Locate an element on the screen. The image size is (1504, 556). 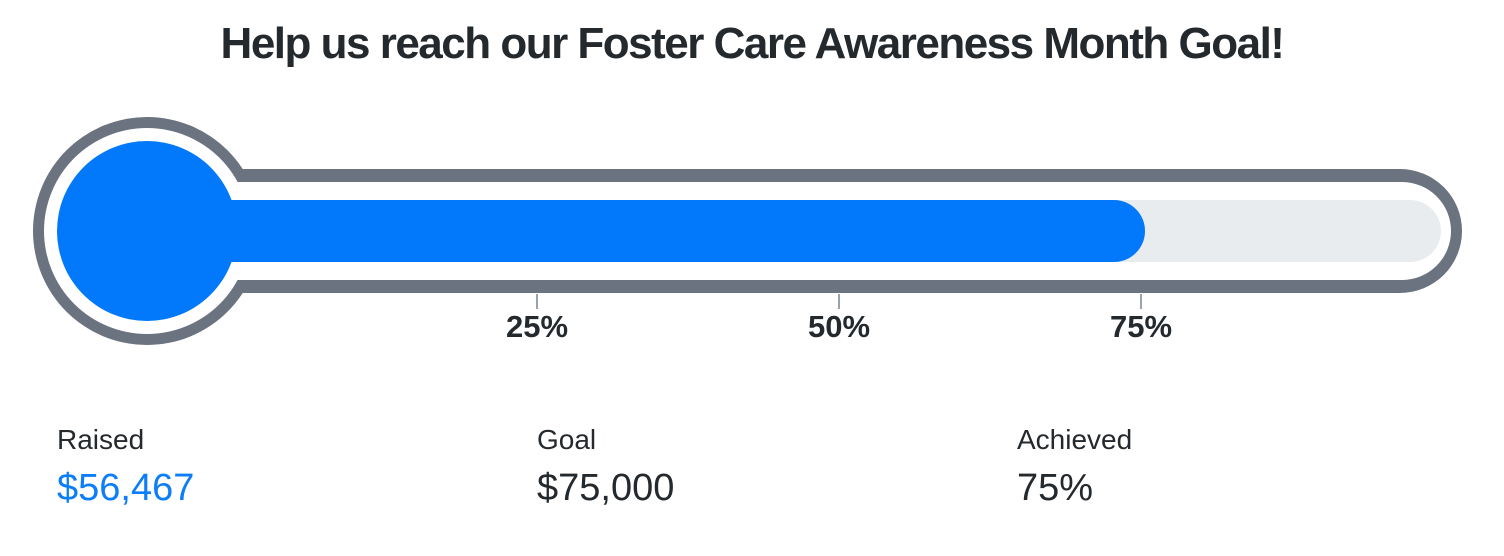
stat-achieved: Achieved 75% is located at coordinates (1075, 467).